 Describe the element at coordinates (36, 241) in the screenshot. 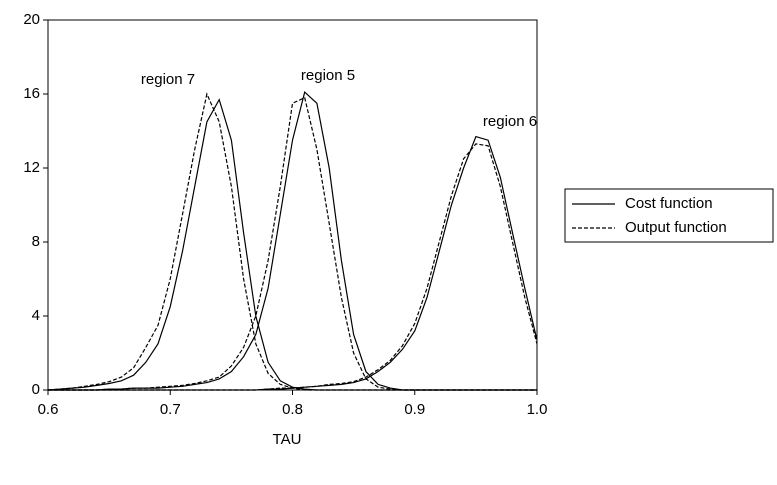

I see `y-tick-label: 8` at that location.